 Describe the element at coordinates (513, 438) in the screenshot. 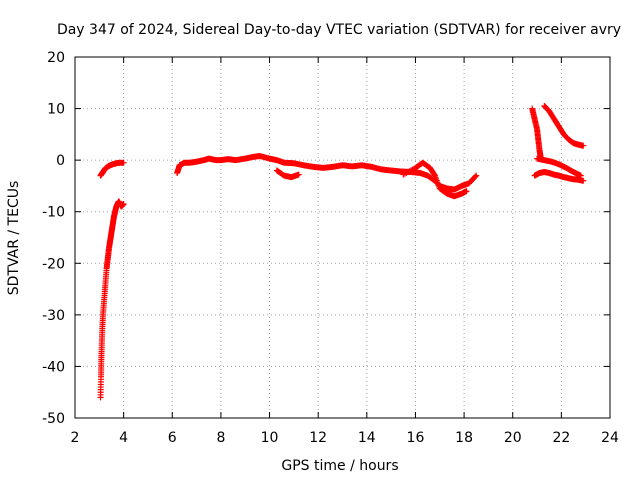

I see `x-tick-label: 20` at that location.